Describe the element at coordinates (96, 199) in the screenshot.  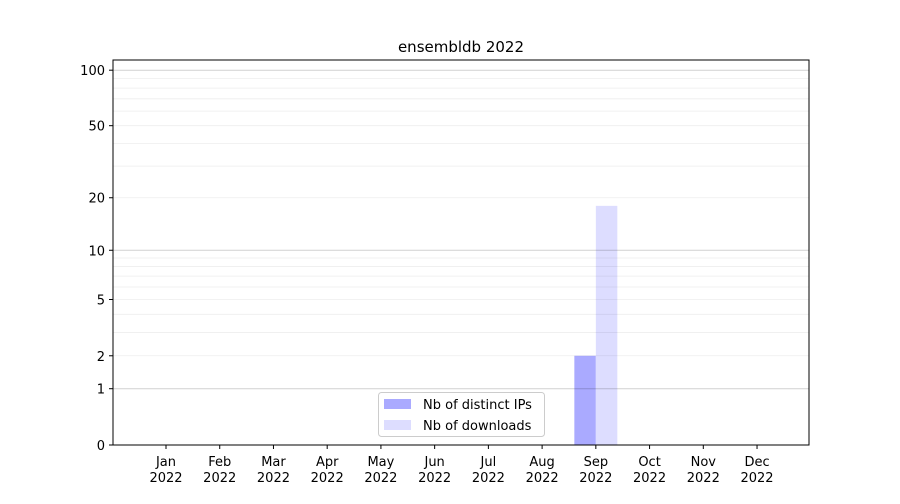
I see `y-tick-label: 20` at that location.